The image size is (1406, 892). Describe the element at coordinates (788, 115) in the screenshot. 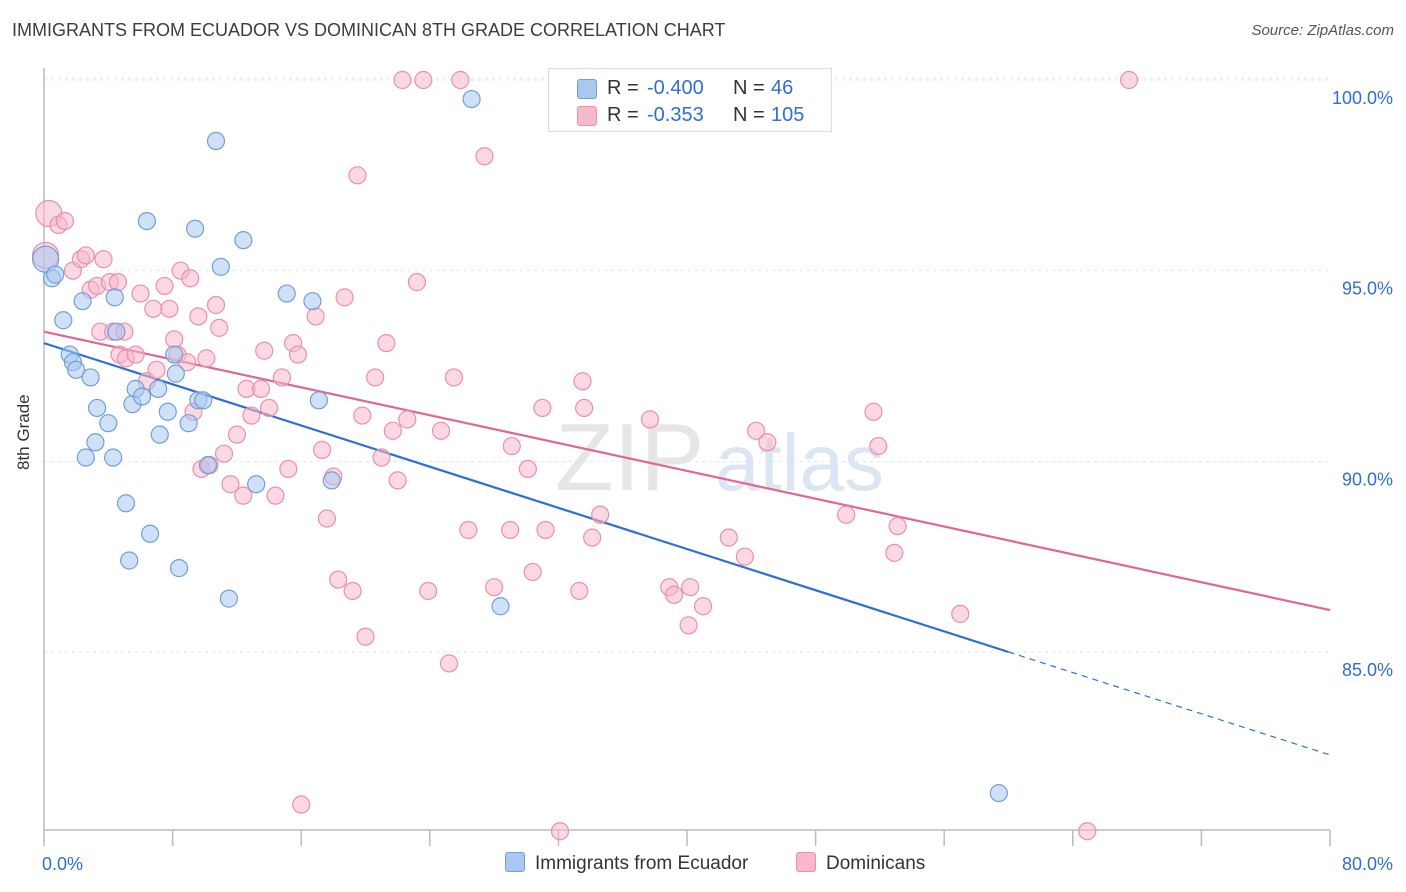

I see `legend-n-value: 105` at that location.